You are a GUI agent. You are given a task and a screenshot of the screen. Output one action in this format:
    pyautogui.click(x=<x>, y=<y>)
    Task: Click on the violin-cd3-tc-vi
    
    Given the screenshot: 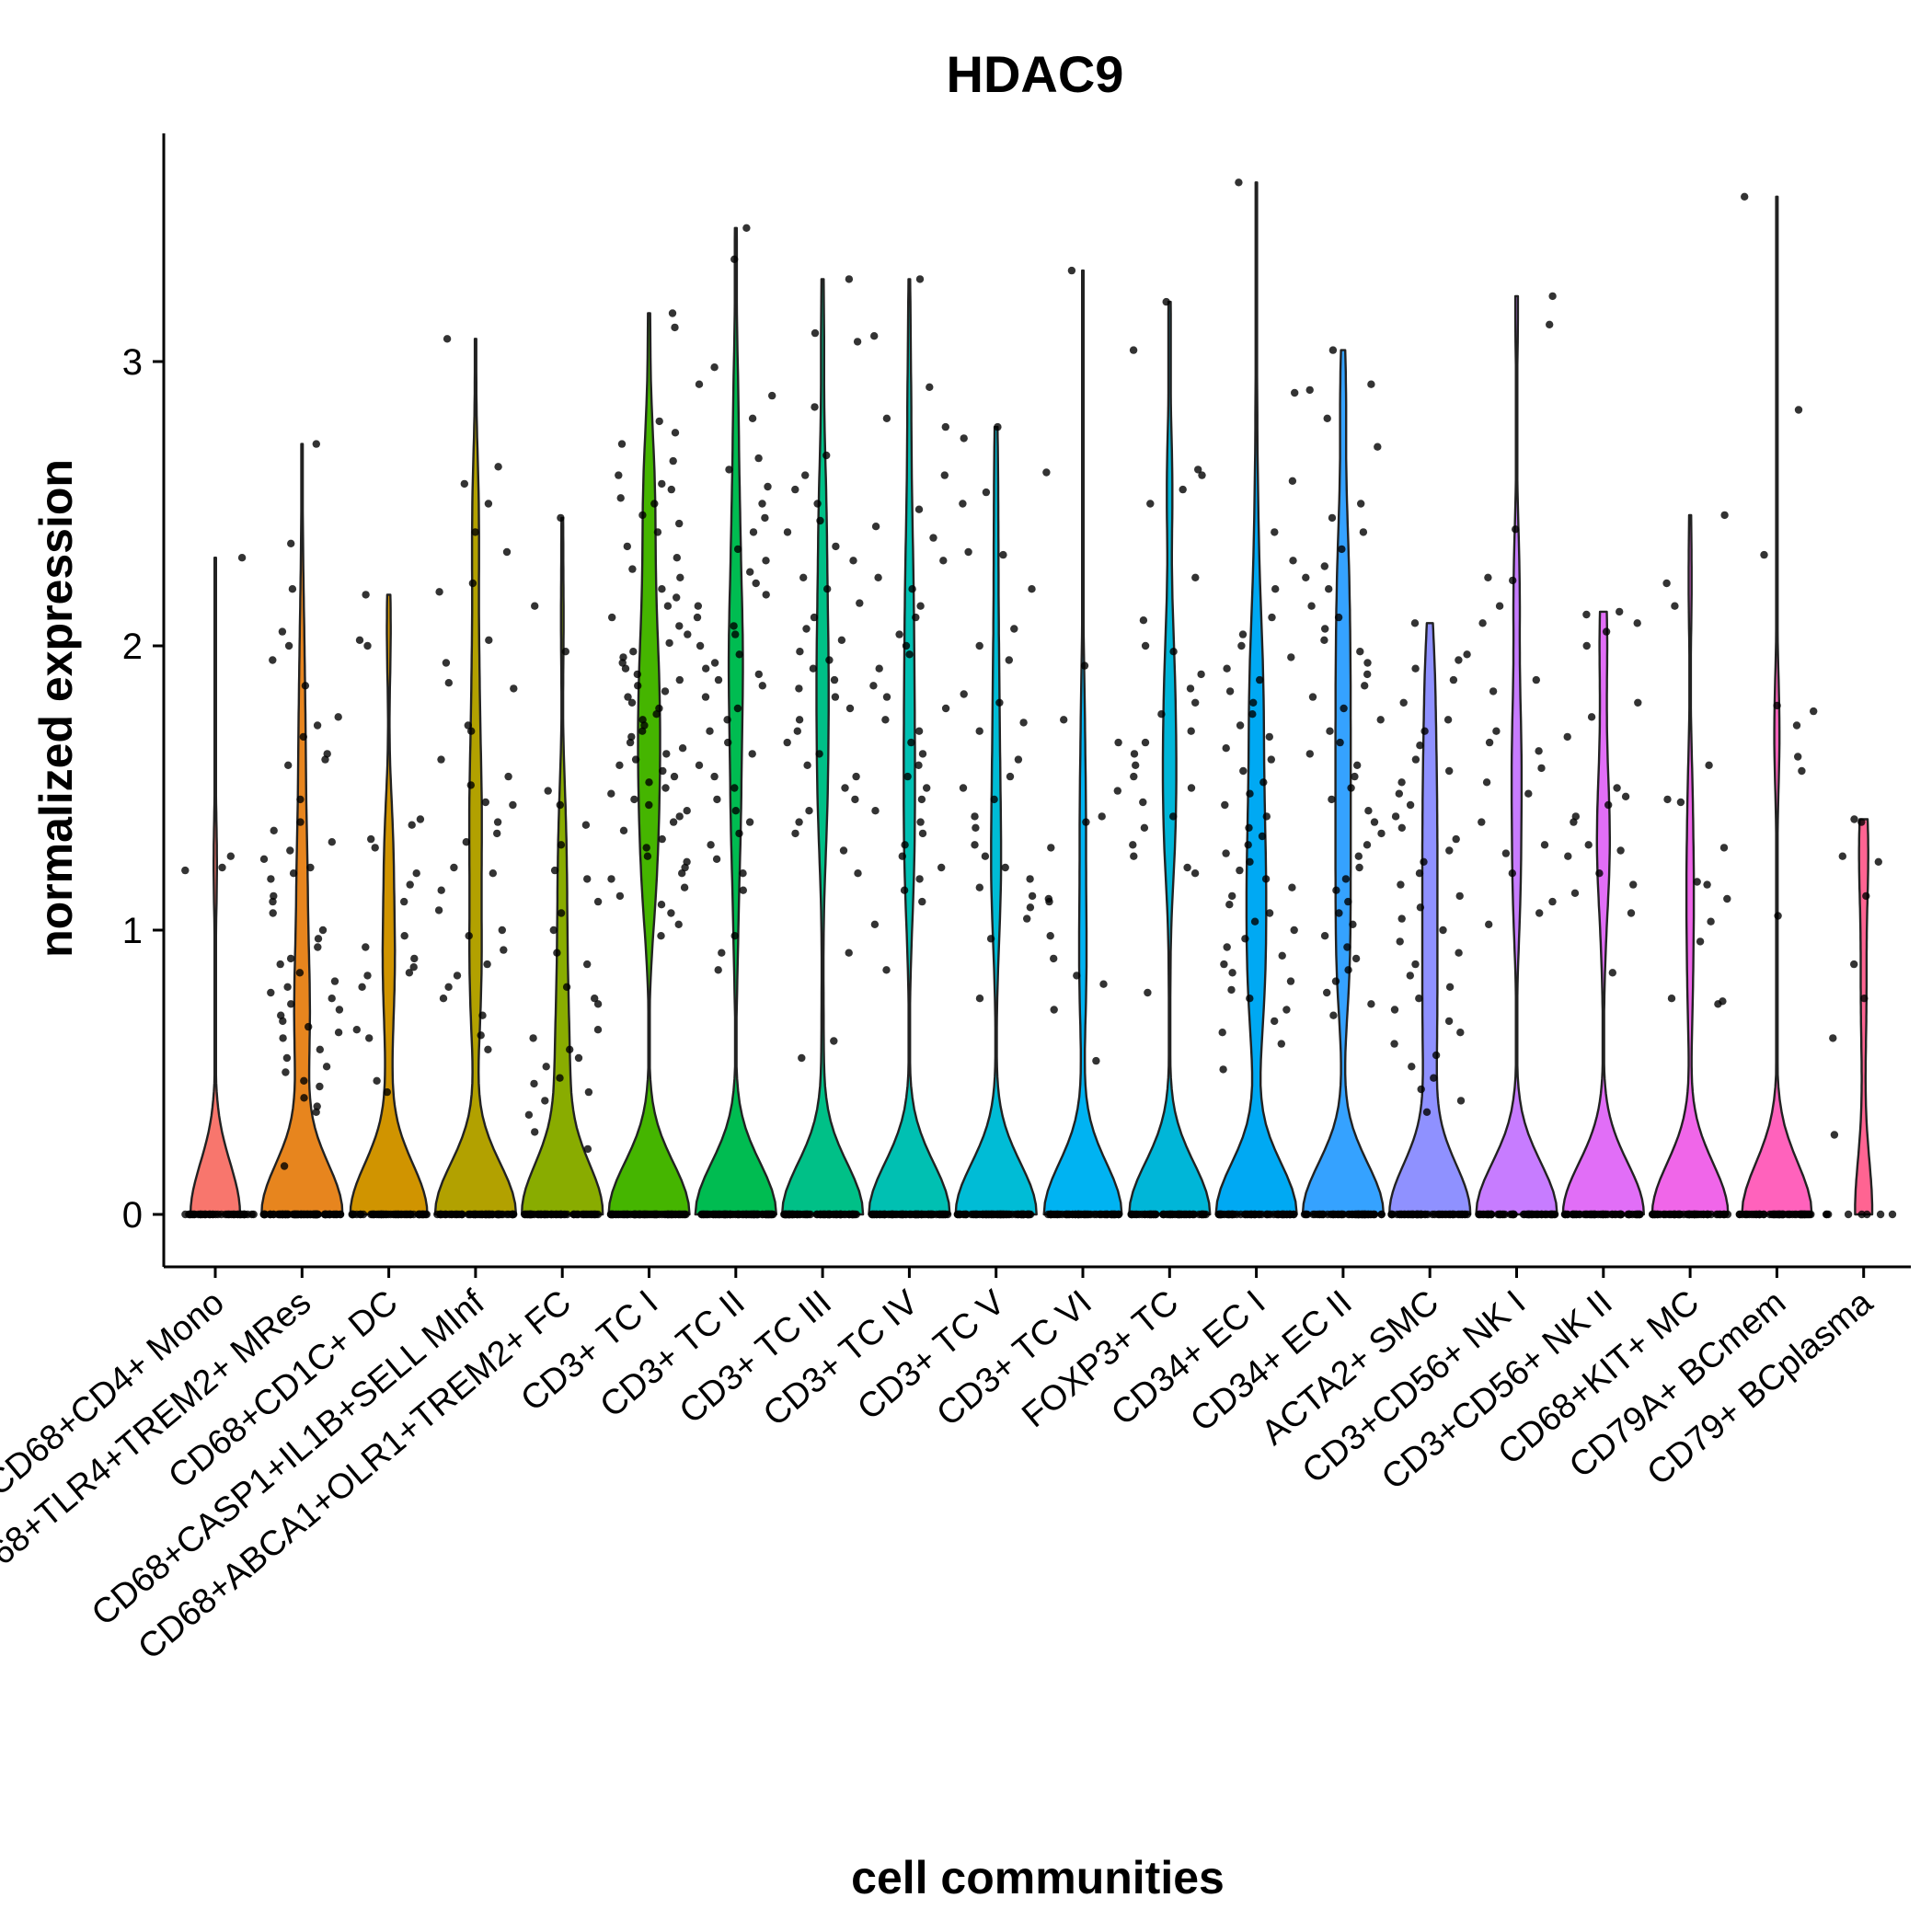 What is the action you would take?
    pyautogui.click(x=1082, y=742)
    